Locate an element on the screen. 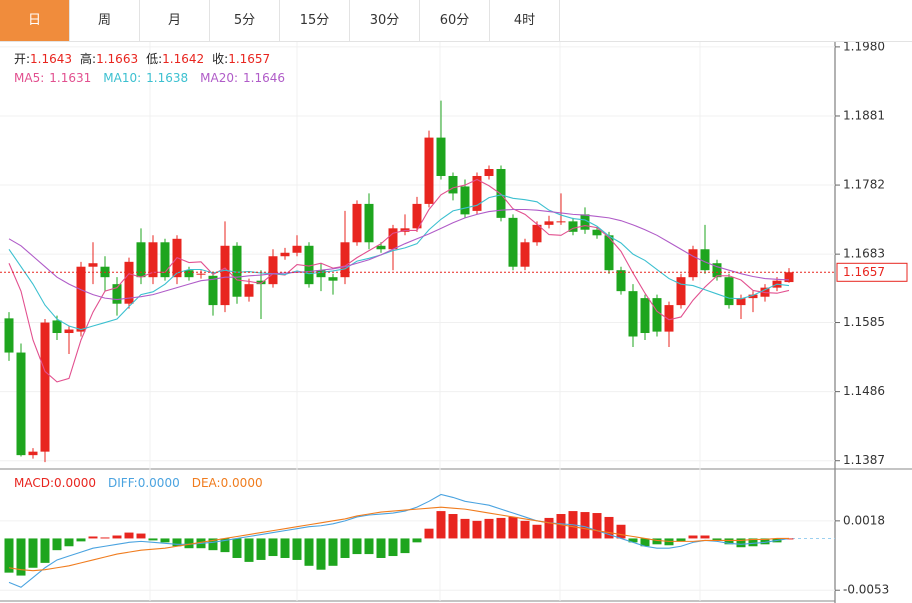  legend-name: DIFF: is located at coordinates (123, 483).